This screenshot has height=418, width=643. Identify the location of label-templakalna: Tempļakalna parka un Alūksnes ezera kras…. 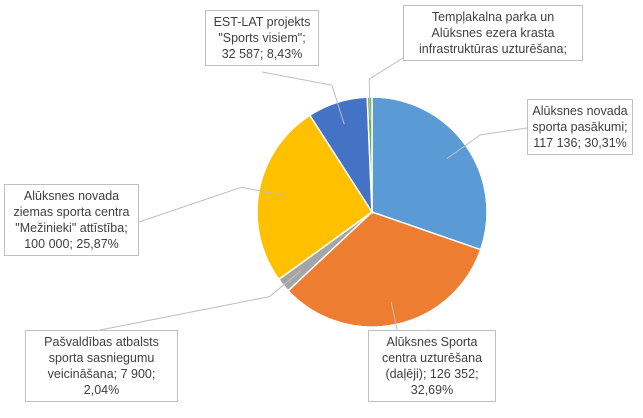
(493, 33).